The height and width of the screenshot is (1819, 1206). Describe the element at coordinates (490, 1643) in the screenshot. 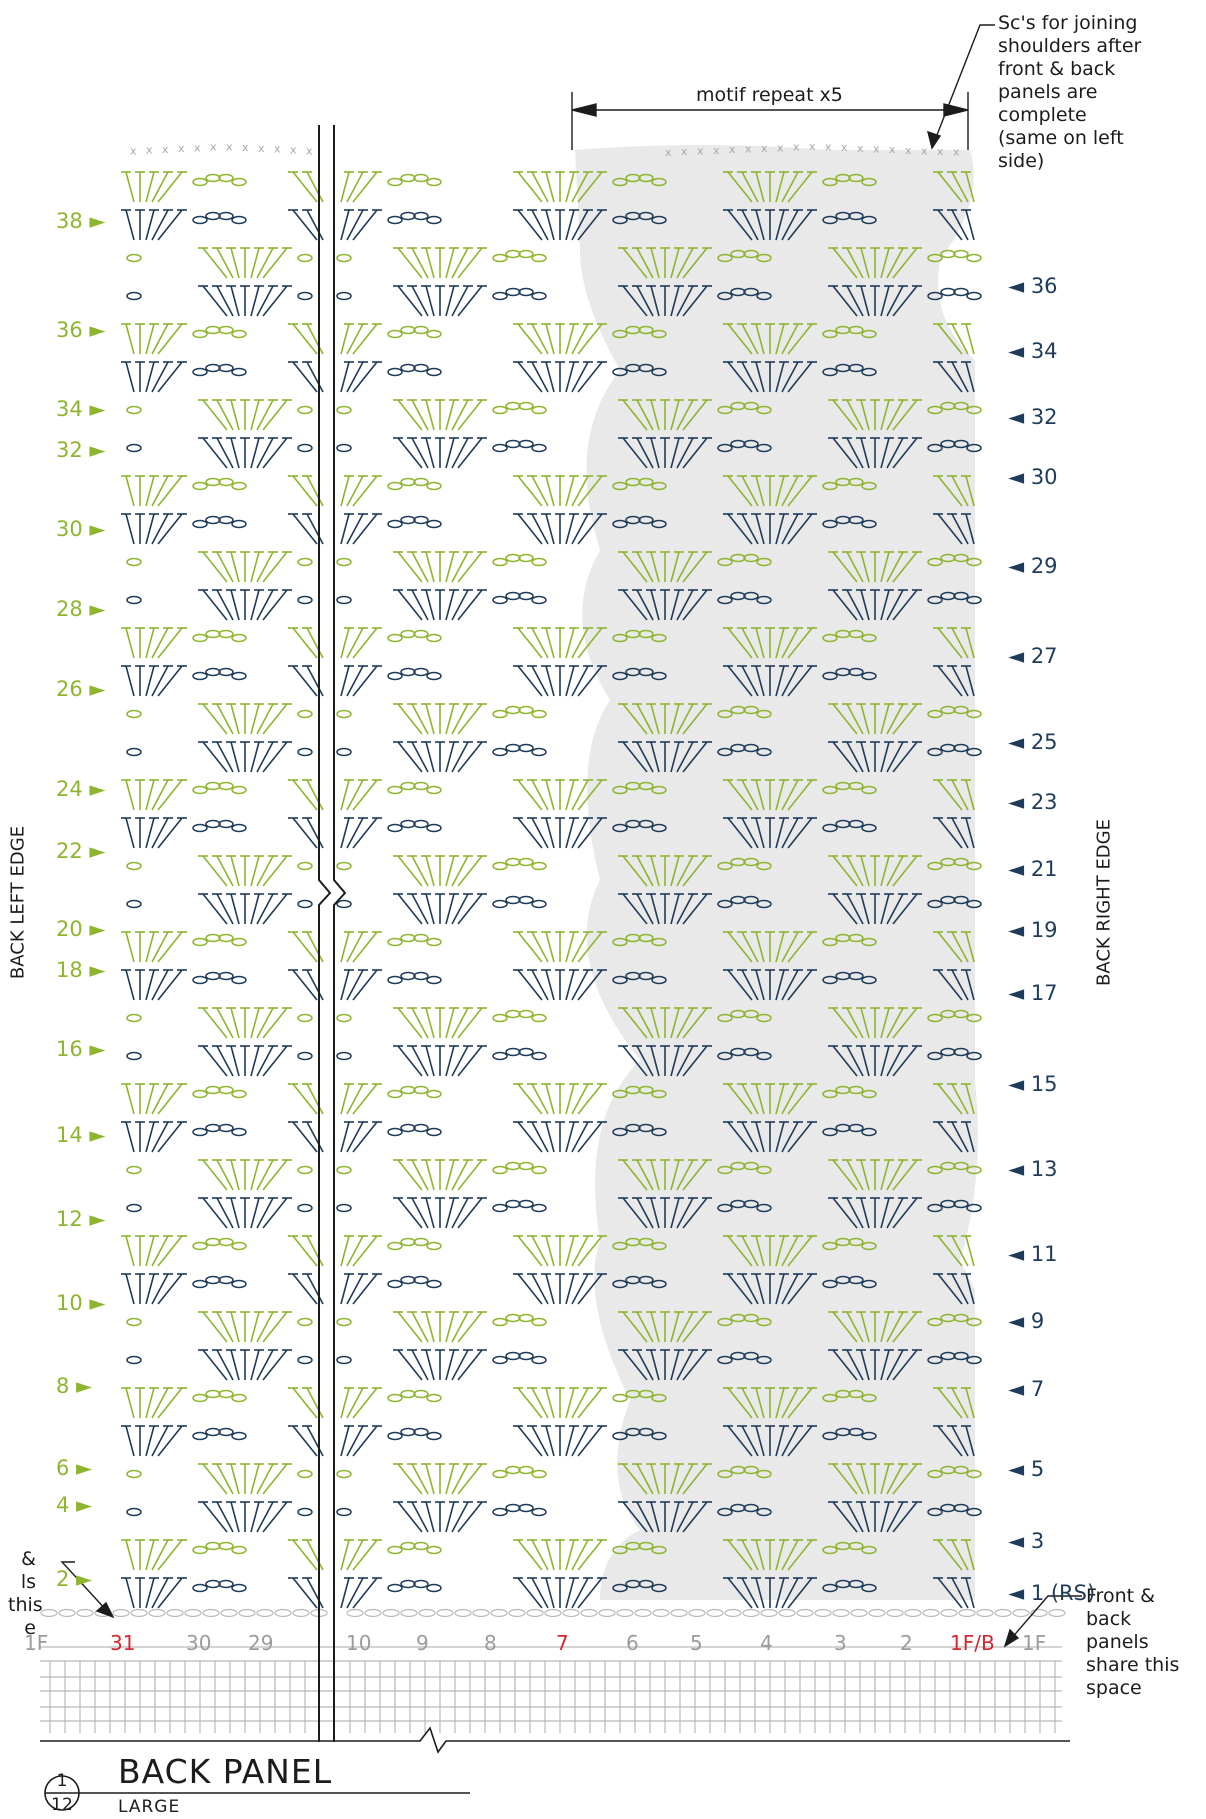

I see `foundation-label: 8` at that location.